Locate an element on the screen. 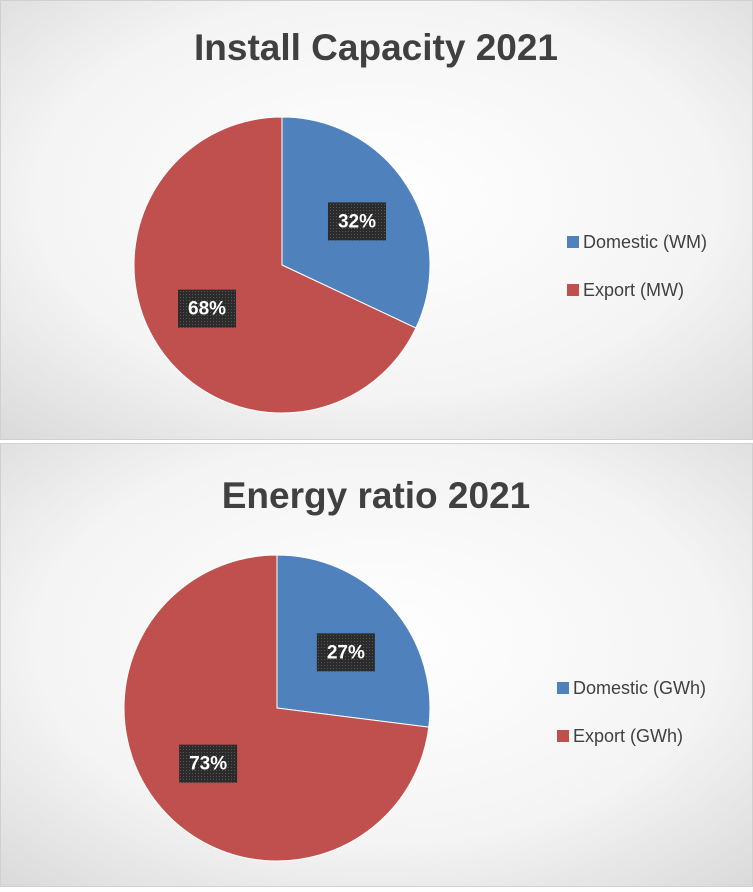 The image size is (753, 892). data-label: 73% is located at coordinates (208, 764).